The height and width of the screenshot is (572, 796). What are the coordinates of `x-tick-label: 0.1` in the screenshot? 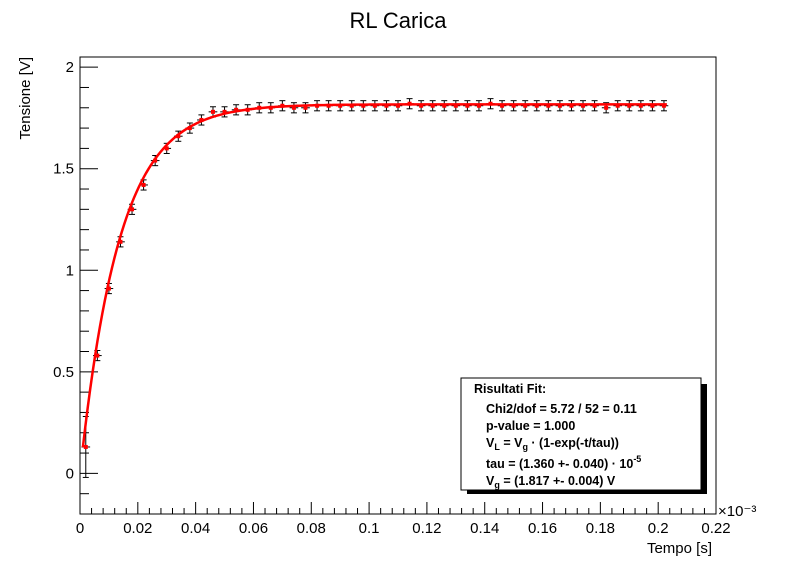 It's located at (369, 528).